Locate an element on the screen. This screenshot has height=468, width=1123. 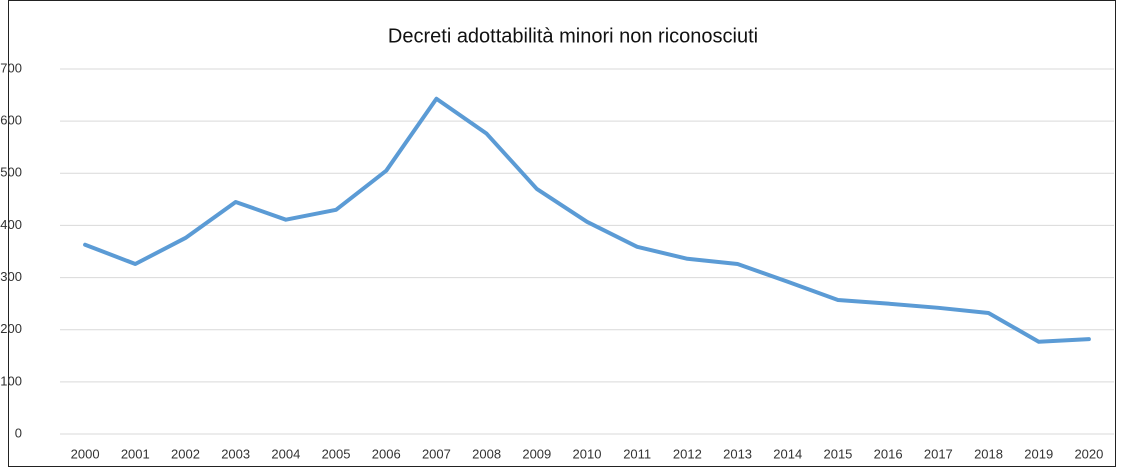
x-tick-label: 2020 is located at coordinates (1088, 453).